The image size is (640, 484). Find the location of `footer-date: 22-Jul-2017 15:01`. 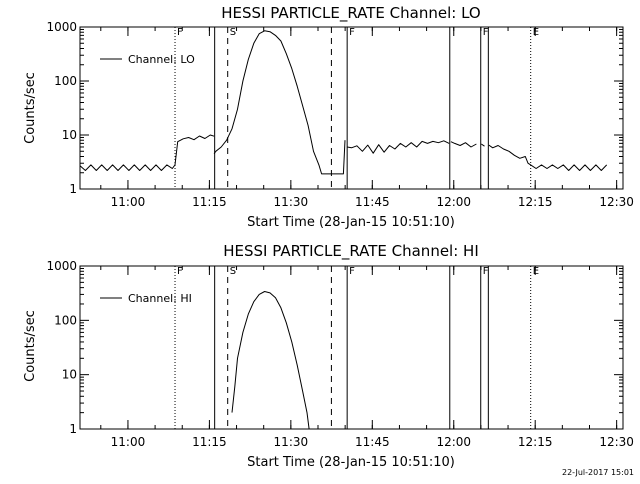

footer-date: 22-Jul-2017 15:01 is located at coordinates (598, 472).